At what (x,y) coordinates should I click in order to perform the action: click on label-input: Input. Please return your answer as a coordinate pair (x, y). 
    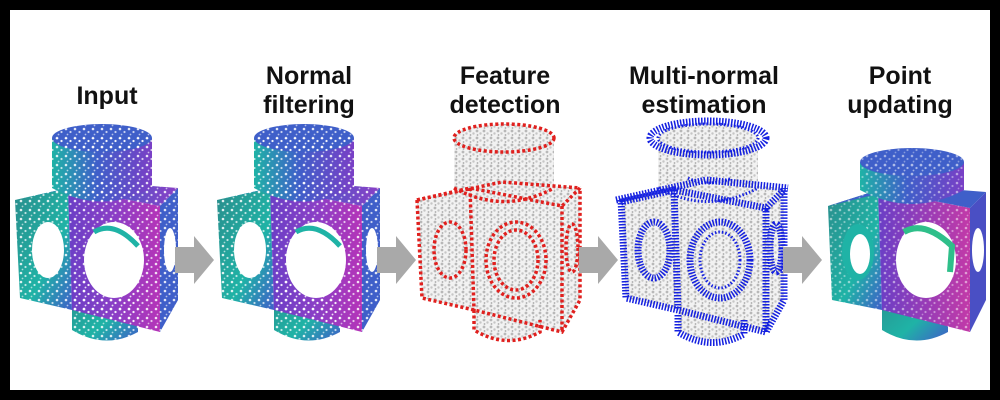
    Looking at the image, I should click on (107, 96).